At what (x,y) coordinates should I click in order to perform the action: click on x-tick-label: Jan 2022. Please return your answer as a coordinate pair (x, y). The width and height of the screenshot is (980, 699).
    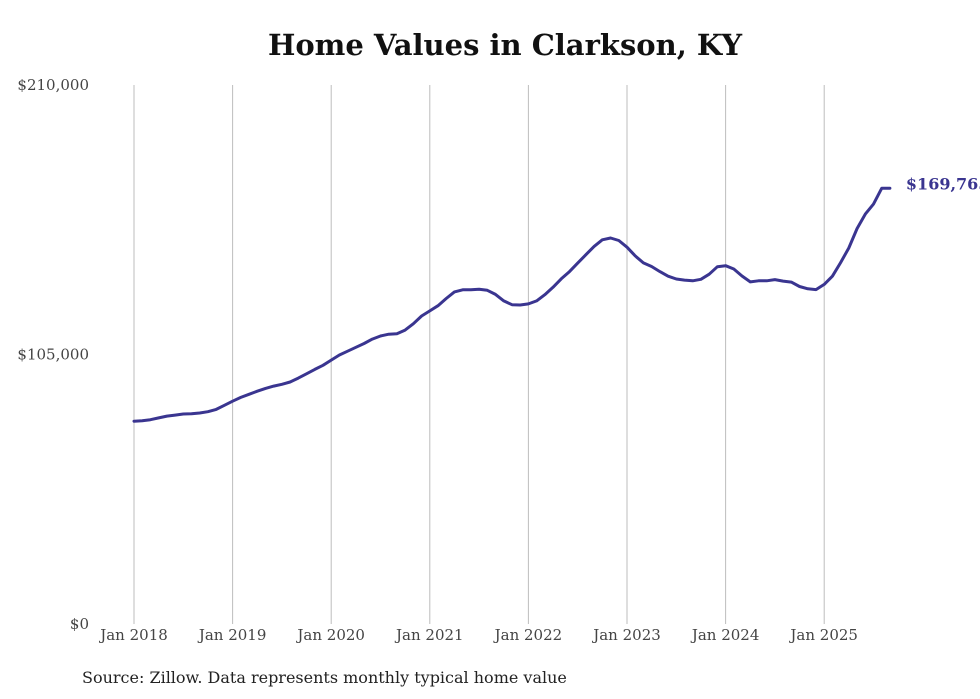
    Looking at the image, I should click on (528, 635).